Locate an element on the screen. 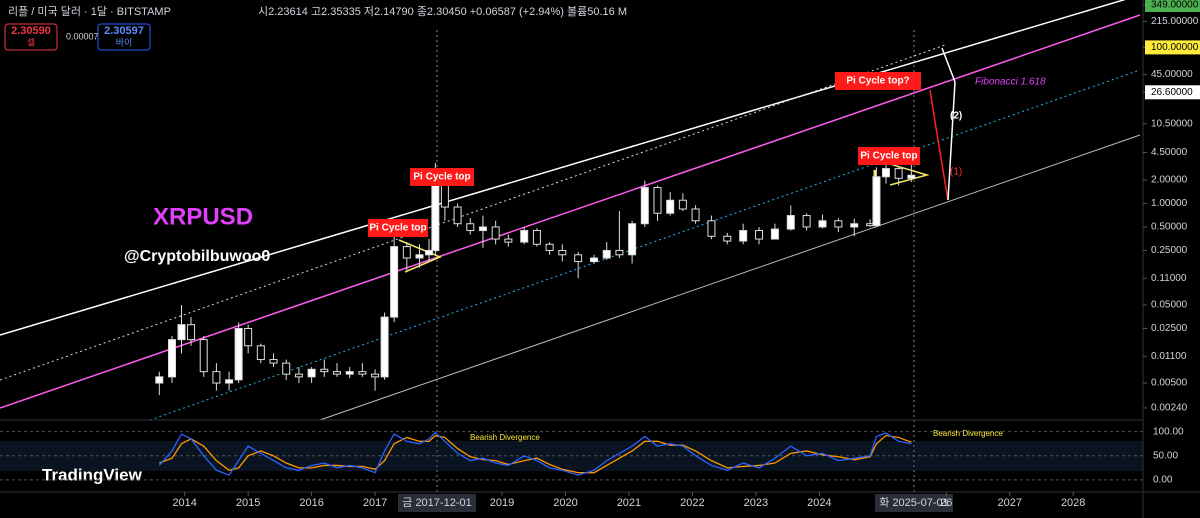 This screenshot has height=518, width=1200. y-tick-label: 0.25000 is located at coordinates (1169, 250).